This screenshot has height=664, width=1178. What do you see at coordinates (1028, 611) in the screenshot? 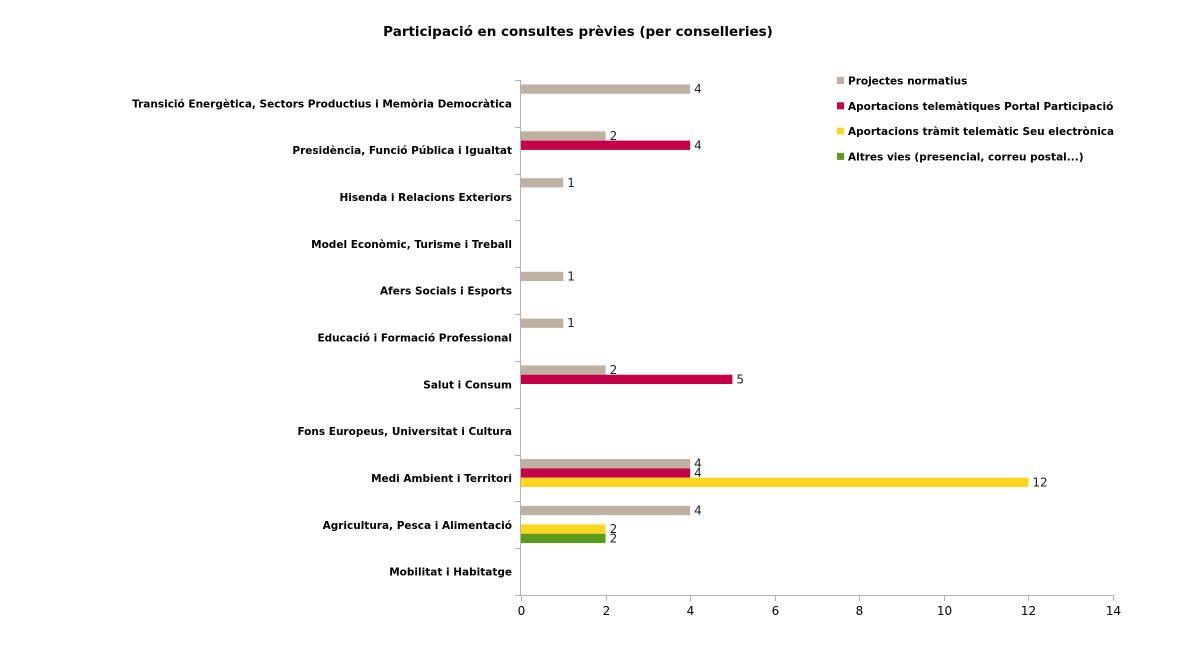
I see `x-tick-label: 12` at bounding box center [1028, 611].